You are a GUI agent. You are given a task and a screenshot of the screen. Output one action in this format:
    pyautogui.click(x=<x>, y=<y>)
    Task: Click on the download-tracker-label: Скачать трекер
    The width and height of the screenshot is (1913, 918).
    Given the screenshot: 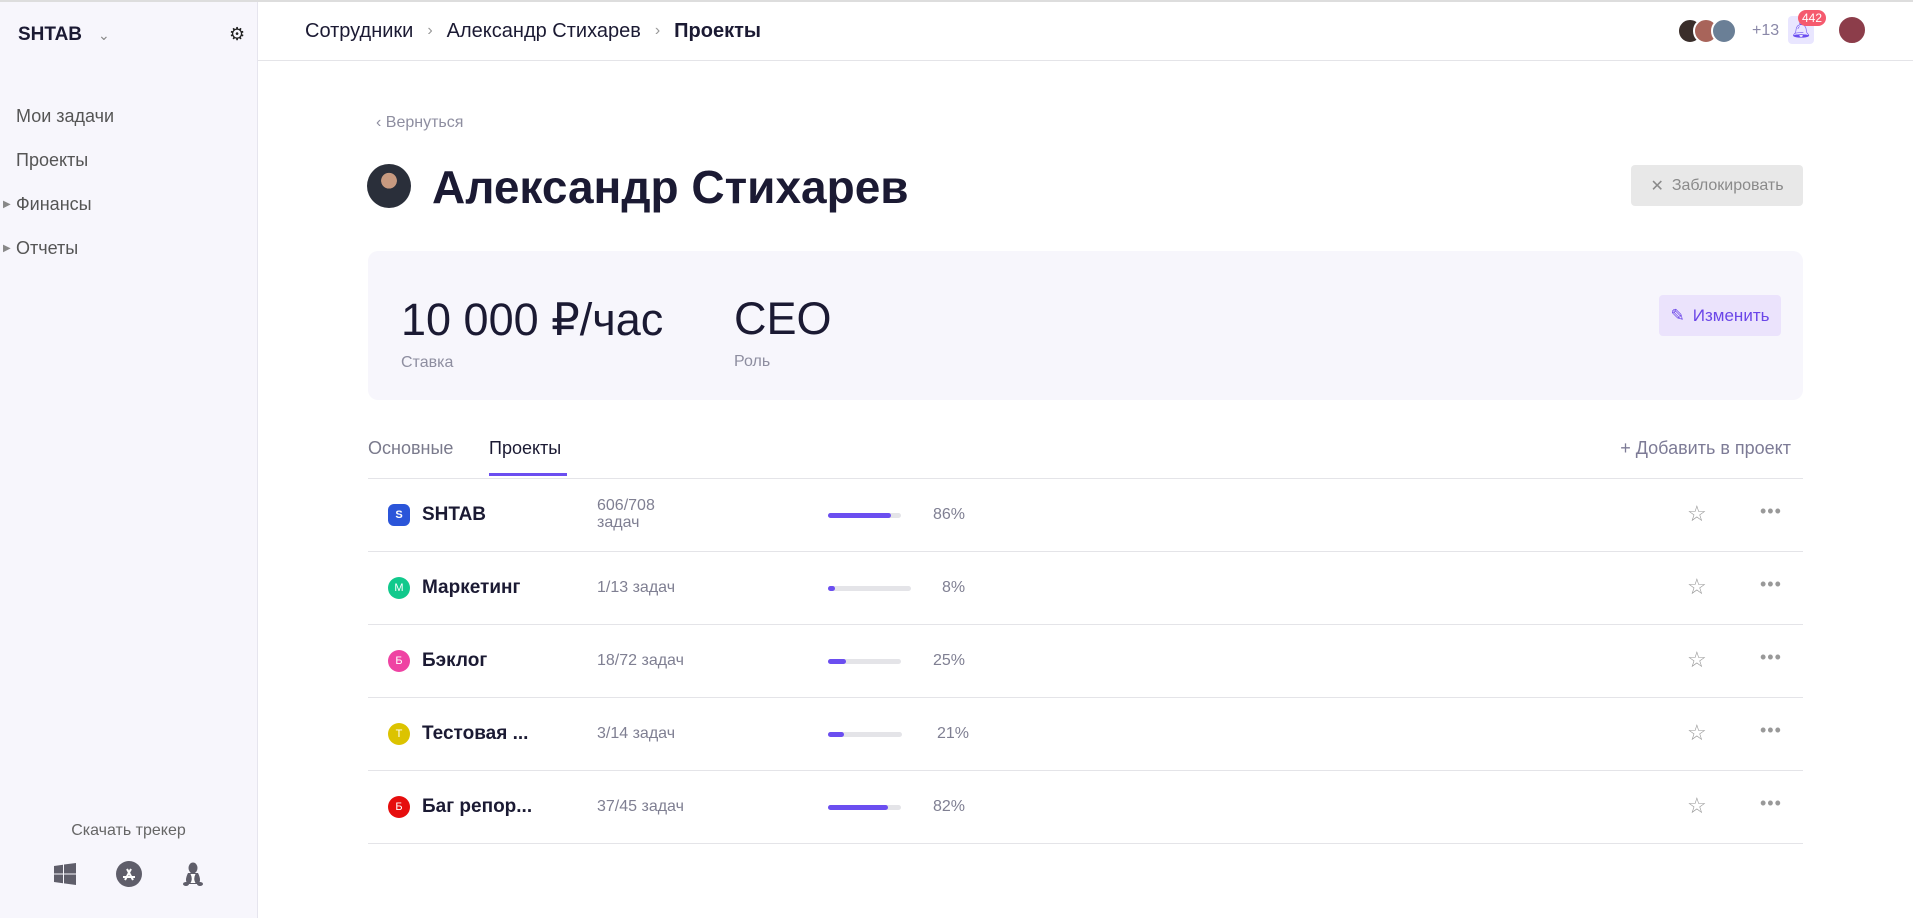 What is the action you would take?
    pyautogui.click(x=128, y=830)
    